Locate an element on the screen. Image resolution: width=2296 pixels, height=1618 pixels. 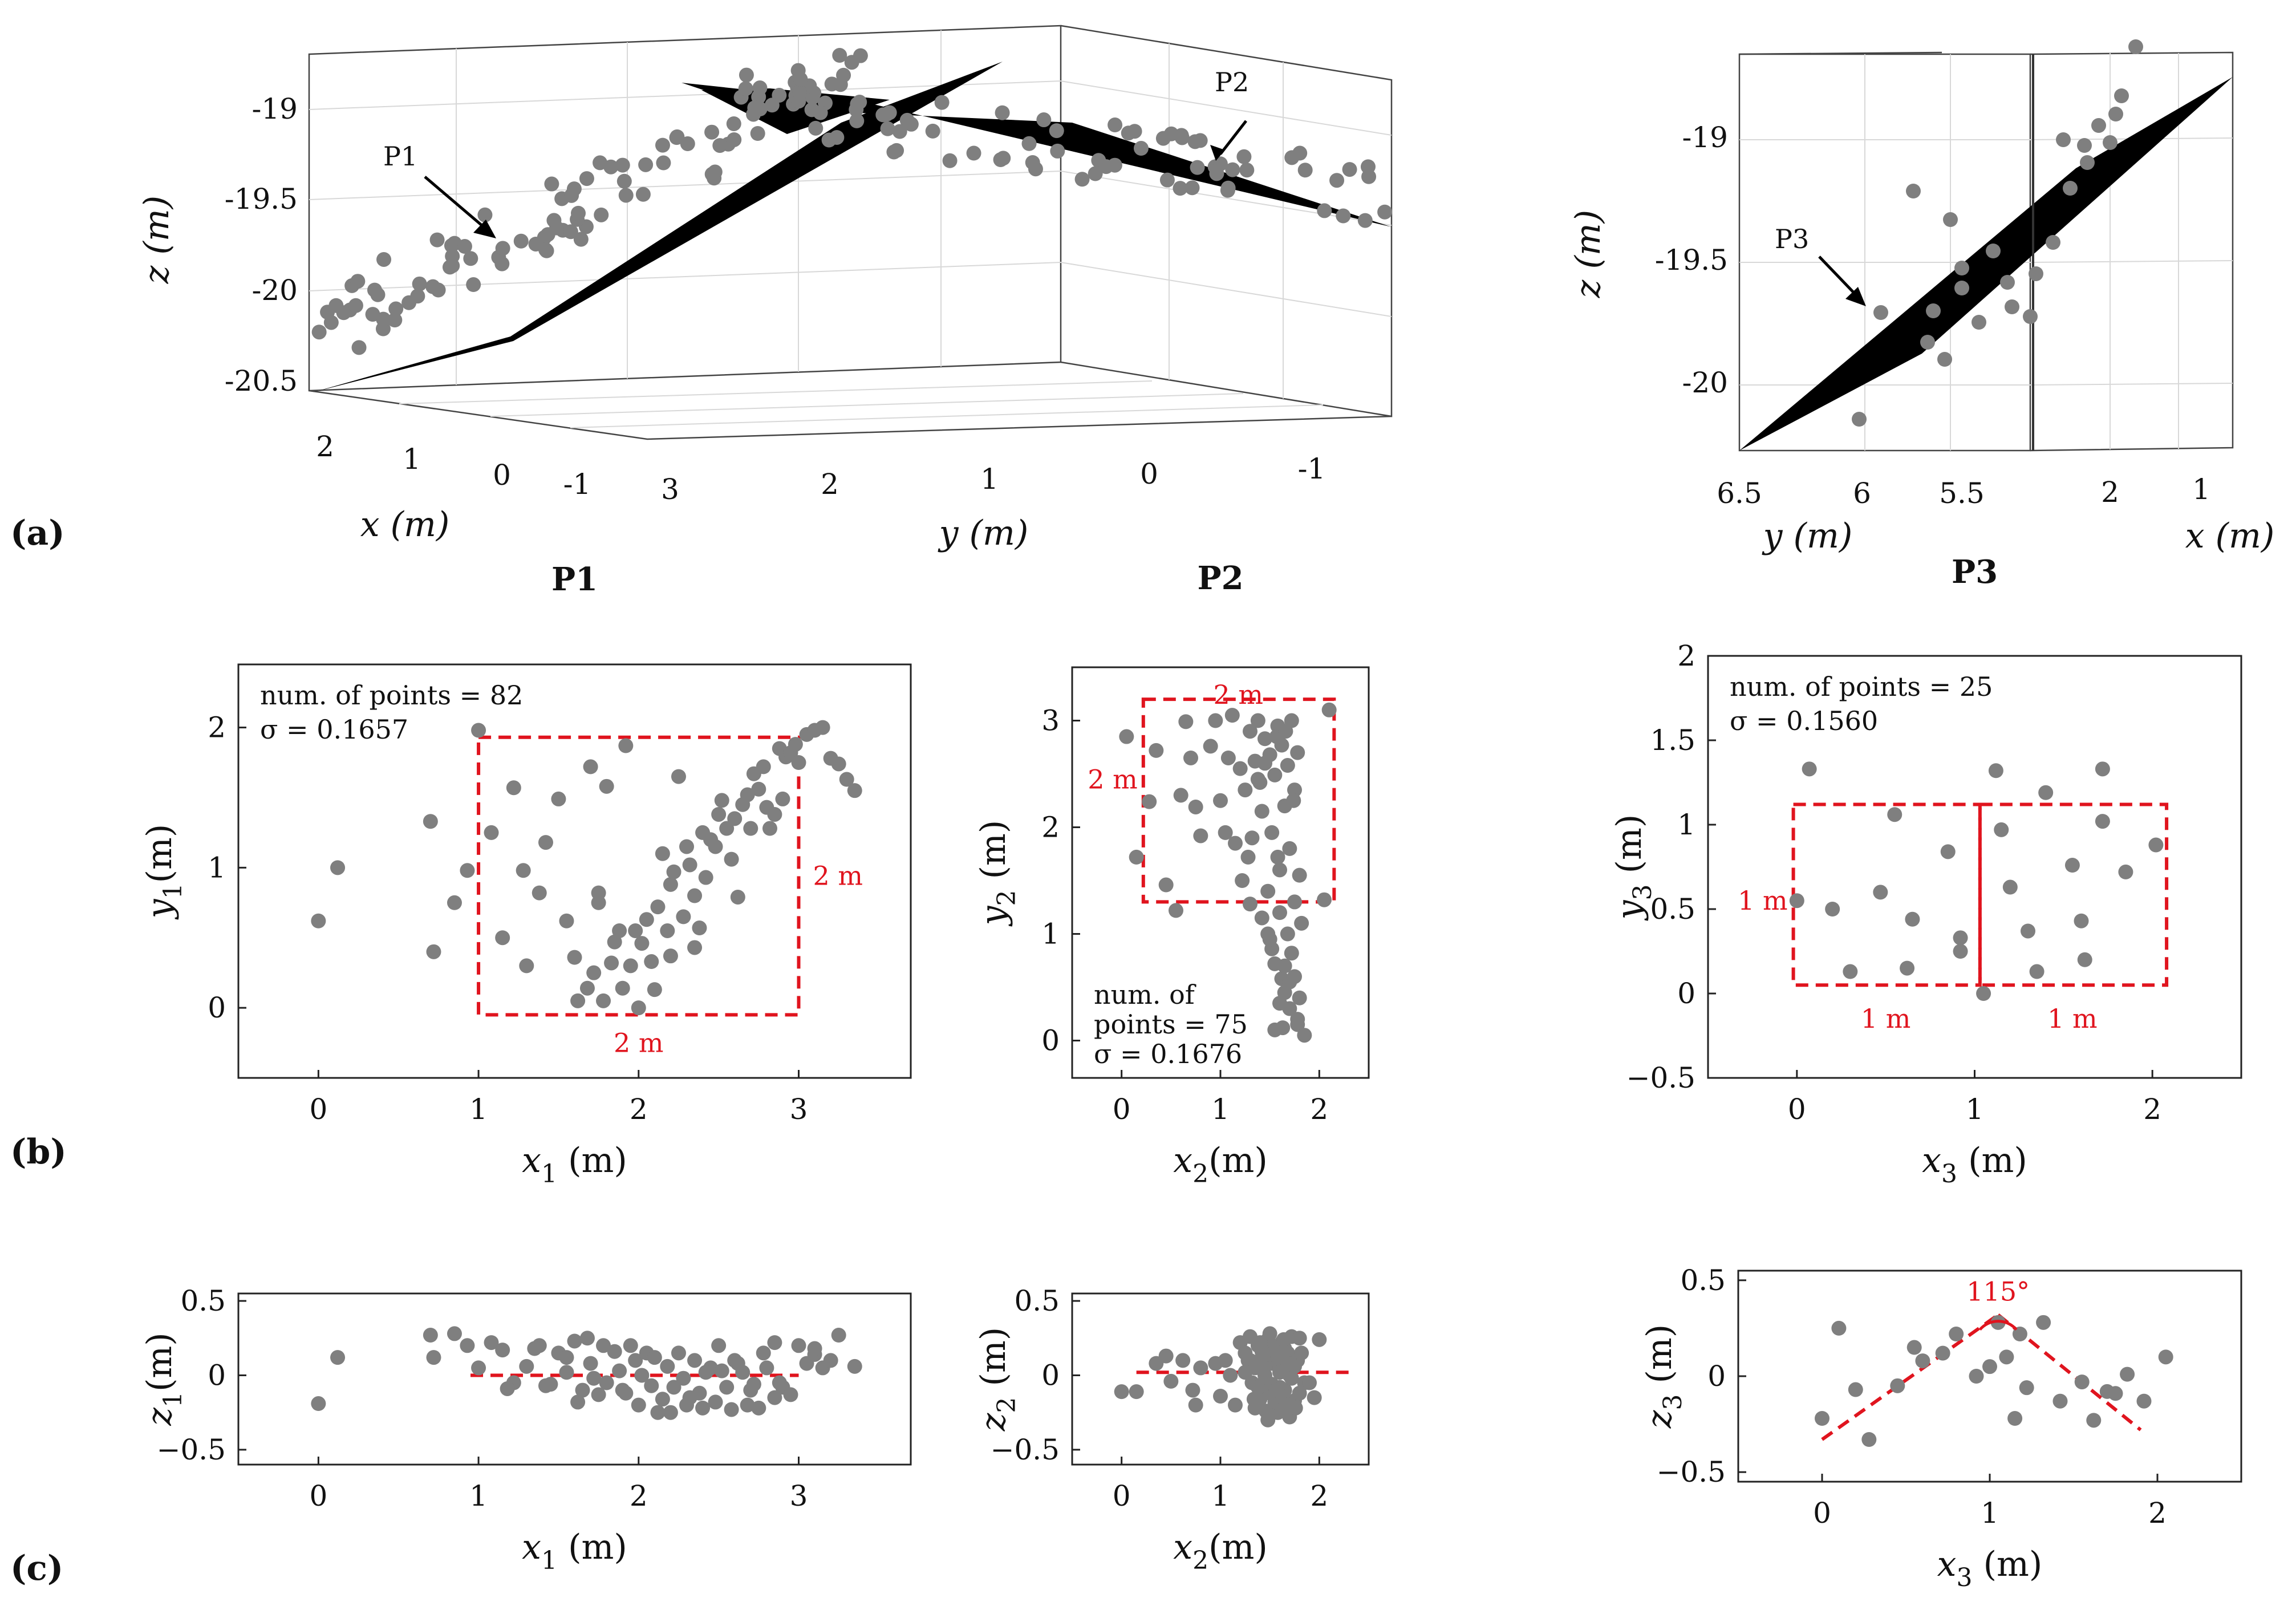
plane-label-p1: P1 is located at coordinates (400, 157).